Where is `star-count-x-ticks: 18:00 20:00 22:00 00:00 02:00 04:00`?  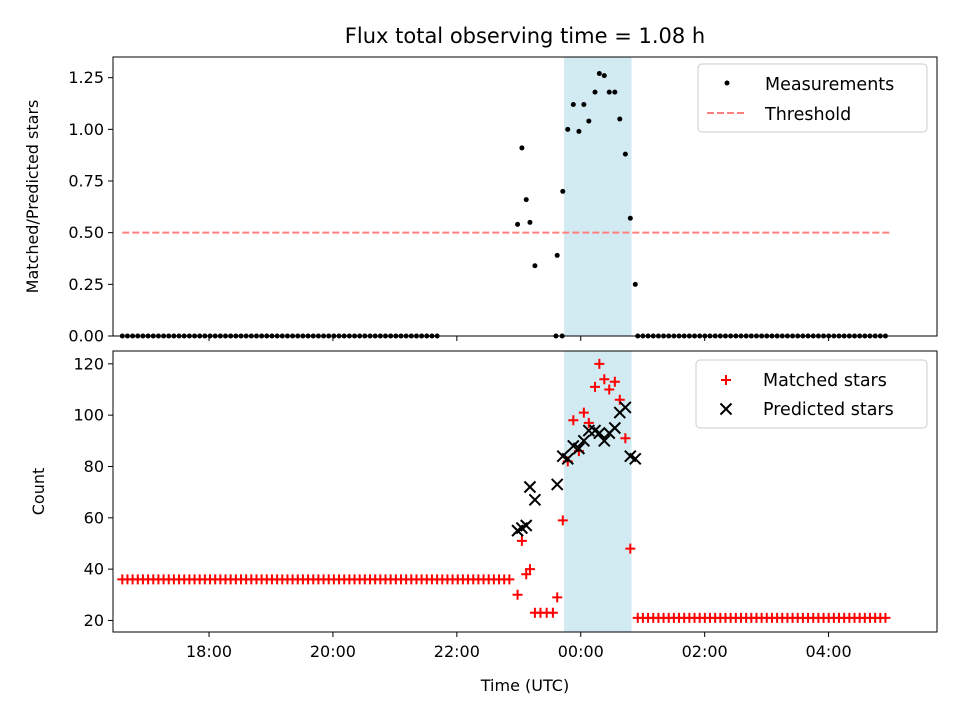 star-count-x-ticks: 18:00 20:00 22:00 00:00 02:00 04:00 is located at coordinates (519, 646).